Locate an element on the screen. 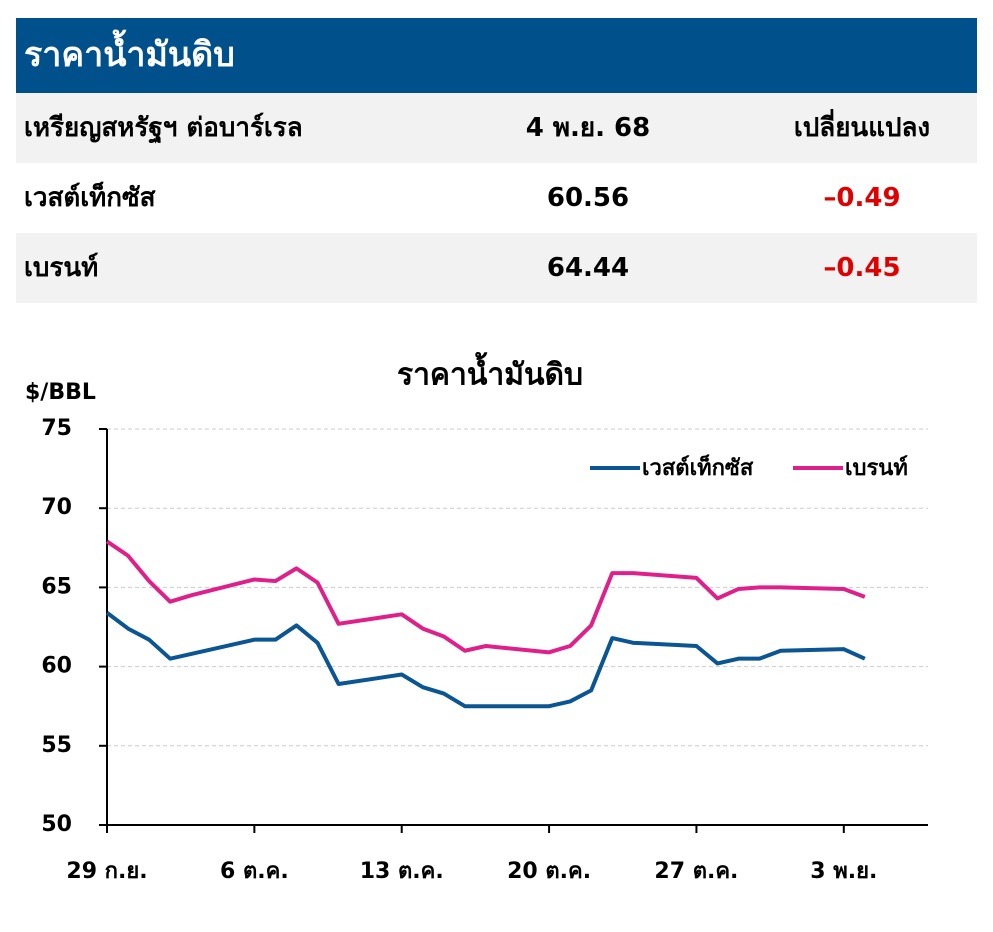 The width and height of the screenshot is (993, 932). y-axis-label: $/BBL is located at coordinates (60, 392).